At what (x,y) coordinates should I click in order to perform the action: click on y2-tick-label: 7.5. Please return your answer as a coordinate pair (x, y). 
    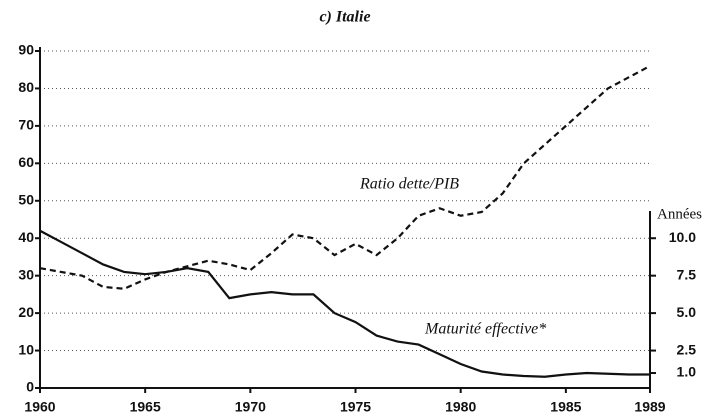
    Looking at the image, I should click on (687, 274).